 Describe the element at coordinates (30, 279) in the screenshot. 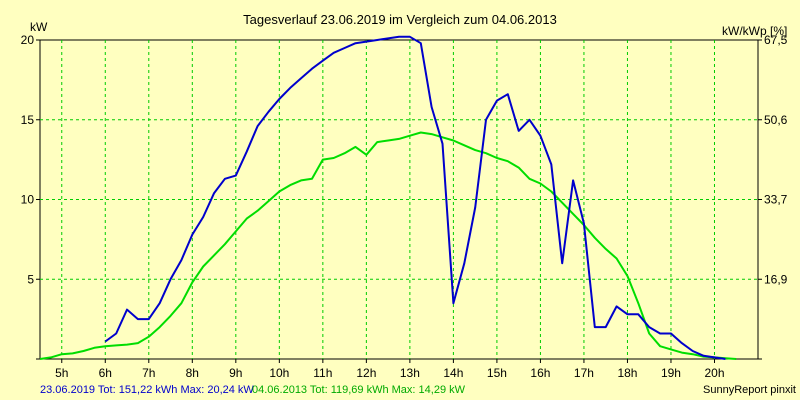

I see `y-tick-label-left: 5` at that location.